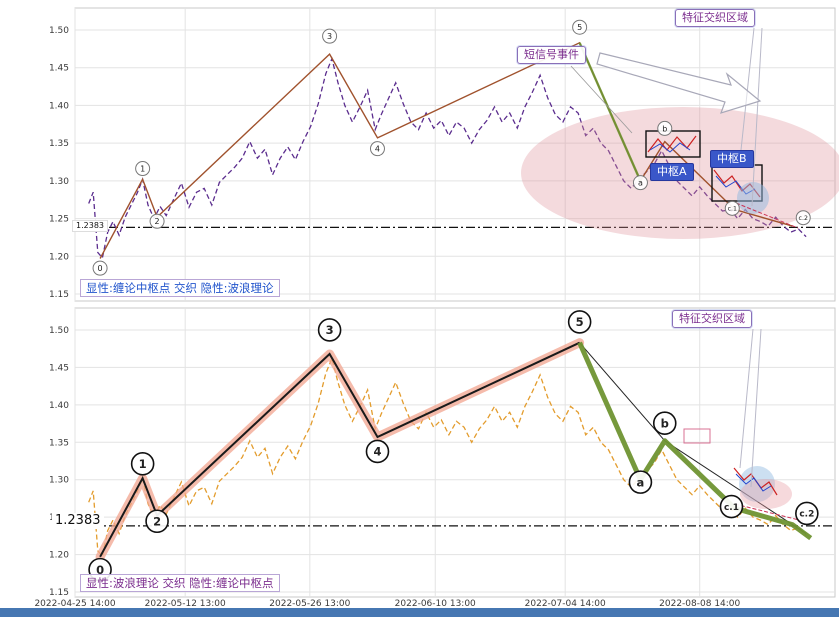 This screenshot has height=617, width=839. What do you see at coordinates (601, 99) in the screenshot?
I see `signal-leader-line` at bounding box center [601, 99].